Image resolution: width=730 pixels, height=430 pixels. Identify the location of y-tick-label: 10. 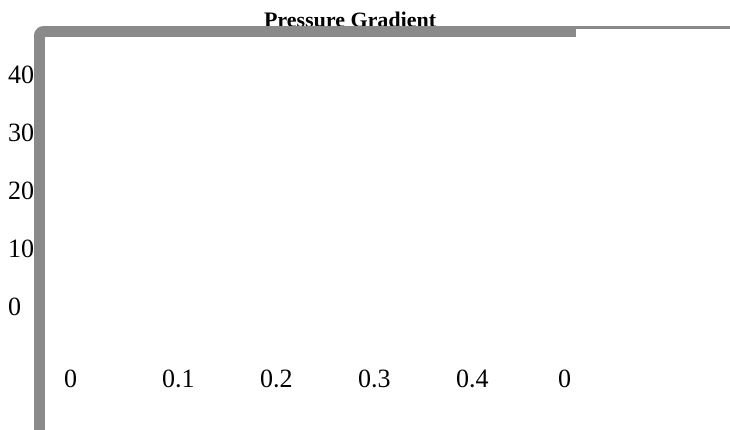
(21, 248).